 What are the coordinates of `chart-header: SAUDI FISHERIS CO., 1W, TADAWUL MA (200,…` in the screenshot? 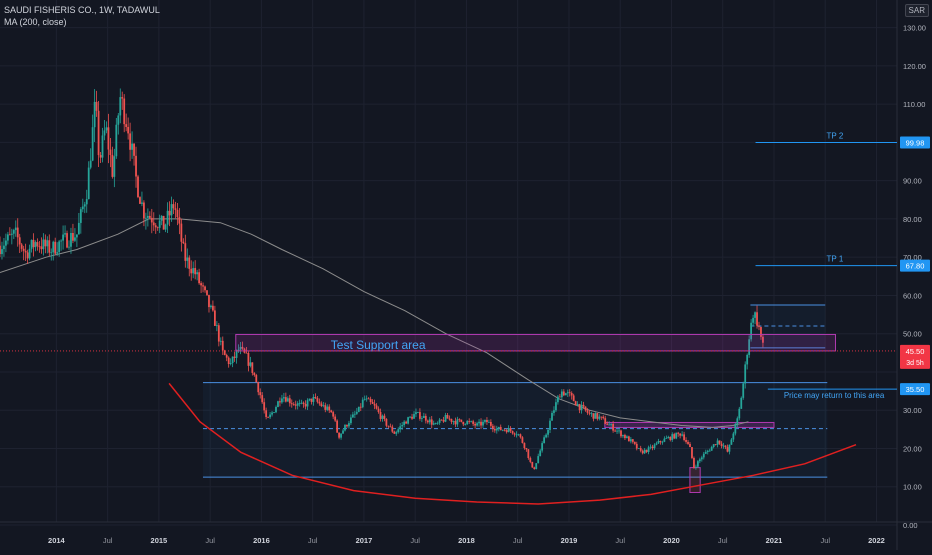 It's located at (82, 16).